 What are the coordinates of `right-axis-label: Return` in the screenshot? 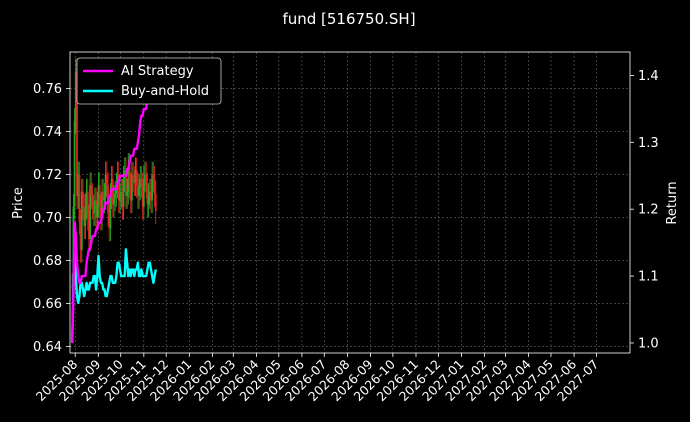 It's located at (672, 202).